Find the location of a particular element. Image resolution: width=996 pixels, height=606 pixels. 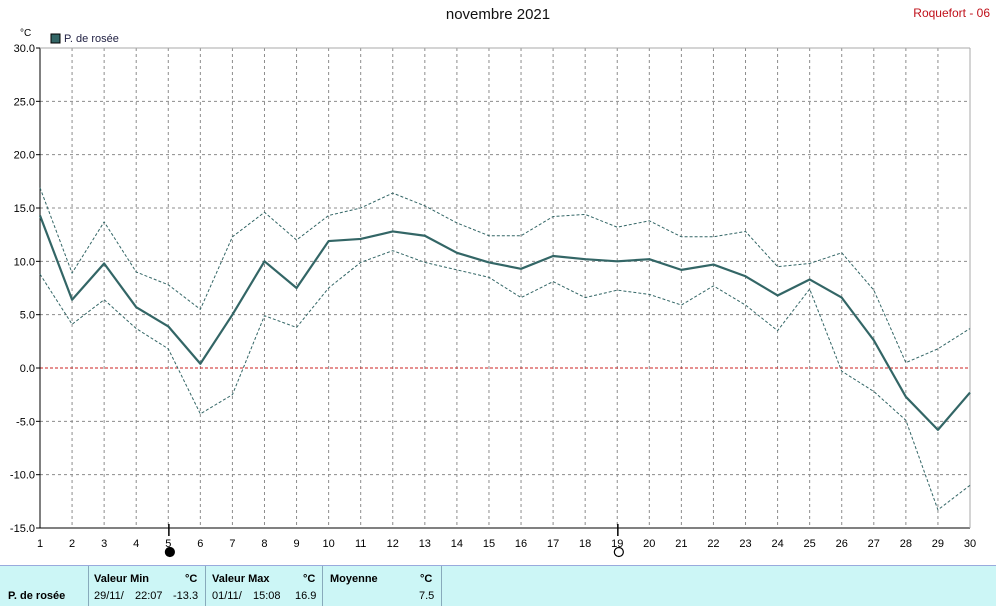

x-tick-label: 10 is located at coordinates (328, 544).